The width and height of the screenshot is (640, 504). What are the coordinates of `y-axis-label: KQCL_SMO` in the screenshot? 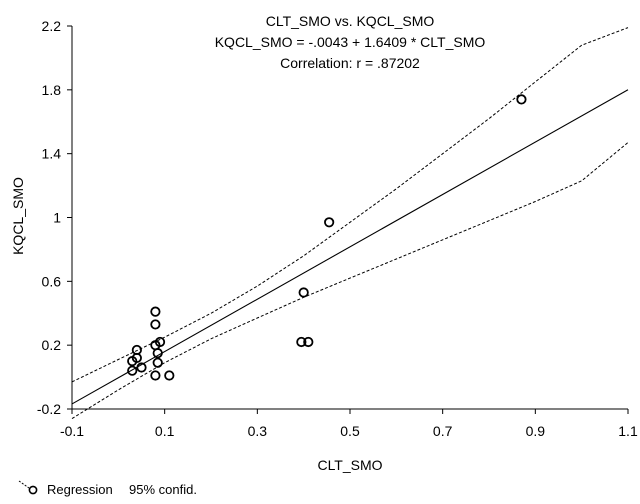 It's located at (18, 216).